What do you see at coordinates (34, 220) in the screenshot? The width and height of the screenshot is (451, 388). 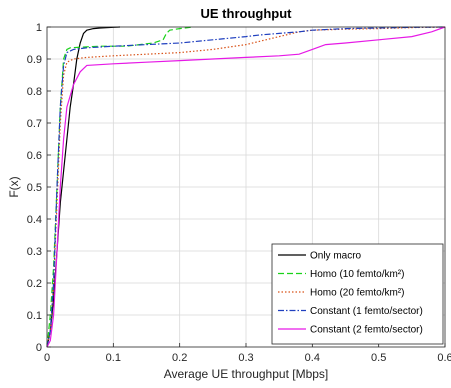 I see `y-tick-label: 0.4` at bounding box center [34, 220].